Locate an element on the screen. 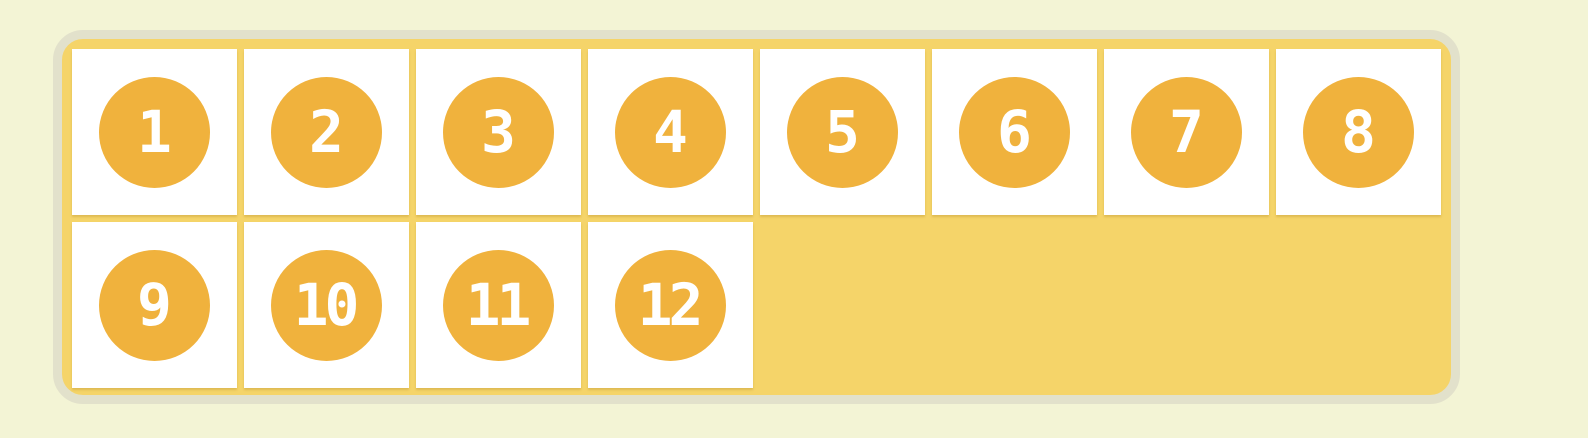  number-badge: 12 is located at coordinates (670, 305).